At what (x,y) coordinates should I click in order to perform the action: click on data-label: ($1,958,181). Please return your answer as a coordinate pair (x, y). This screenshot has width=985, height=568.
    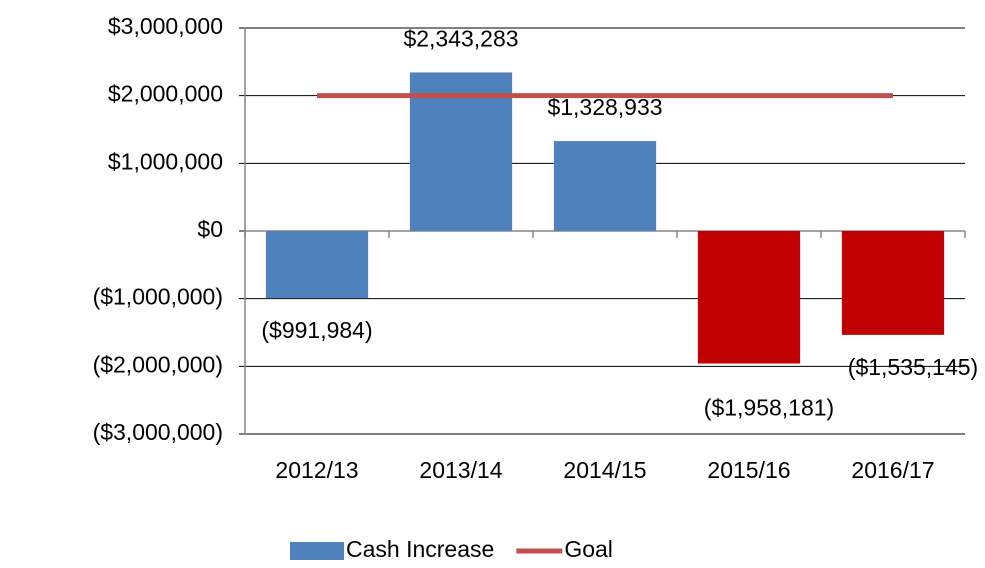
    Looking at the image, I should click on (769, 408).